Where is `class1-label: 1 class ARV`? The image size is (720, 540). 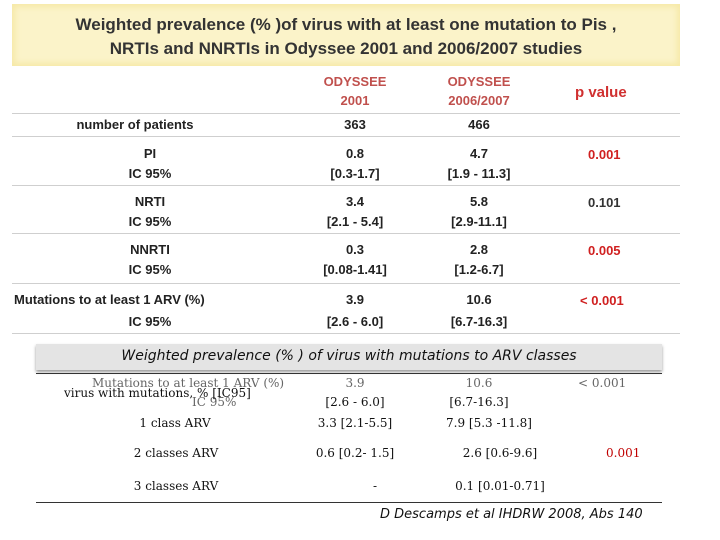
class1-label: 1 class ARV is located at coordinates (175, 423).